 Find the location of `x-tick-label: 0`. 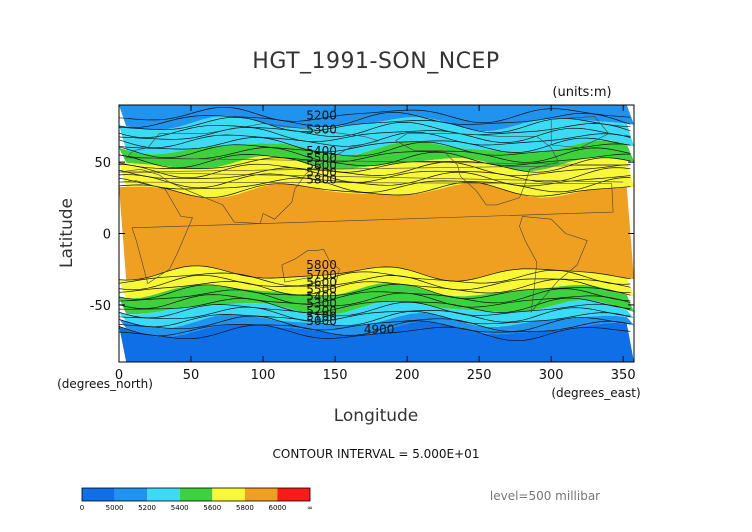

x-tick-label: 0 is located at coordinates (119, 375).